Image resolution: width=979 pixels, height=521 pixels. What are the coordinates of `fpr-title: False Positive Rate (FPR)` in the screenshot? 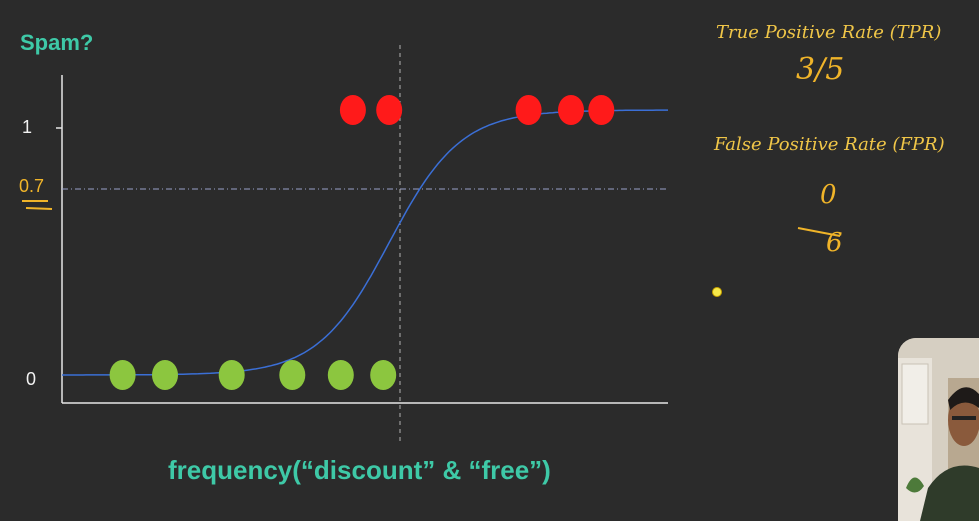 It's located at (829, 144).